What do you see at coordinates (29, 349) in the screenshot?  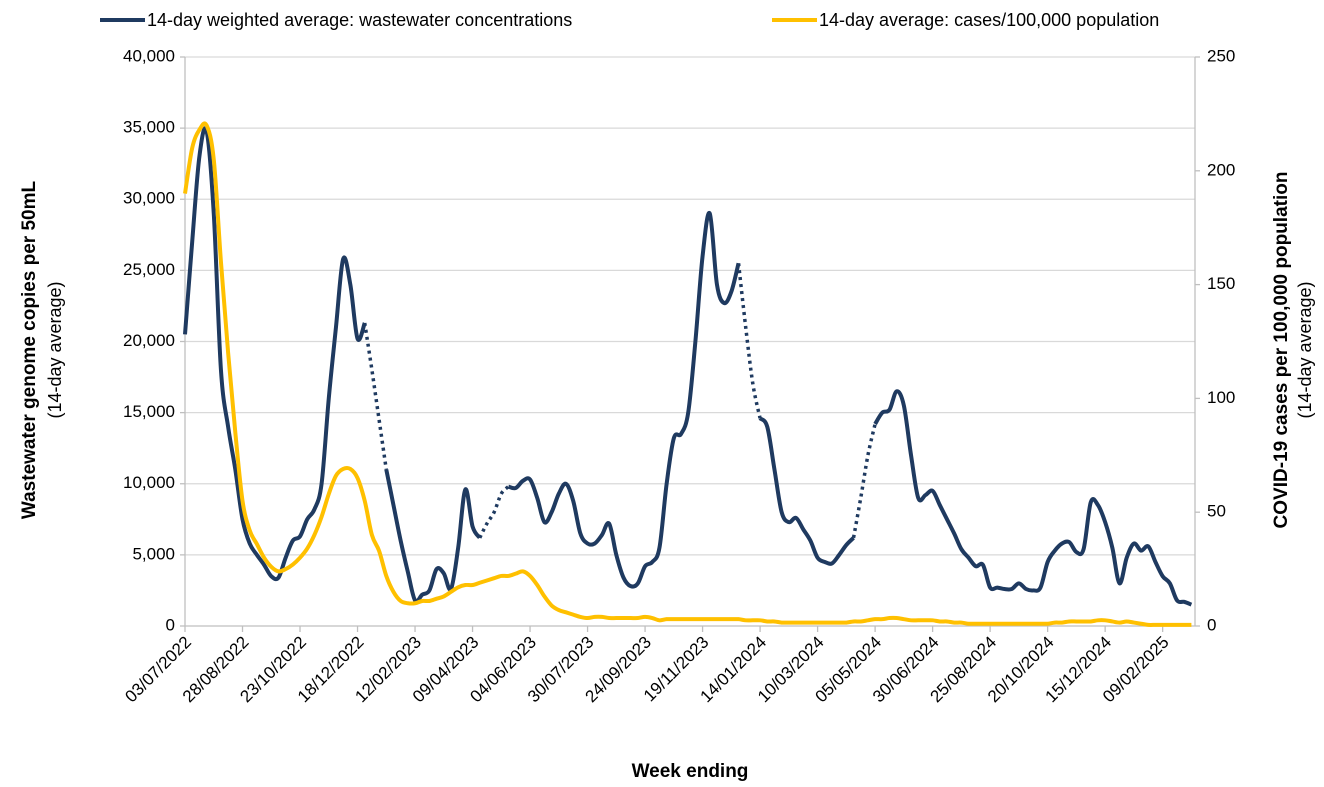 I see `y-axis-title: Wastewater genome copies per 50mL` at bounding box center [29, 349].